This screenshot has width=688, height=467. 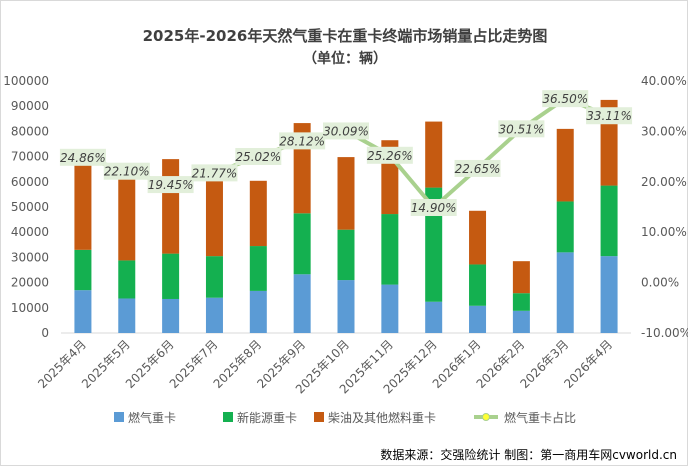 I want to click on legend-share-marker, so click(x=486, y=417).